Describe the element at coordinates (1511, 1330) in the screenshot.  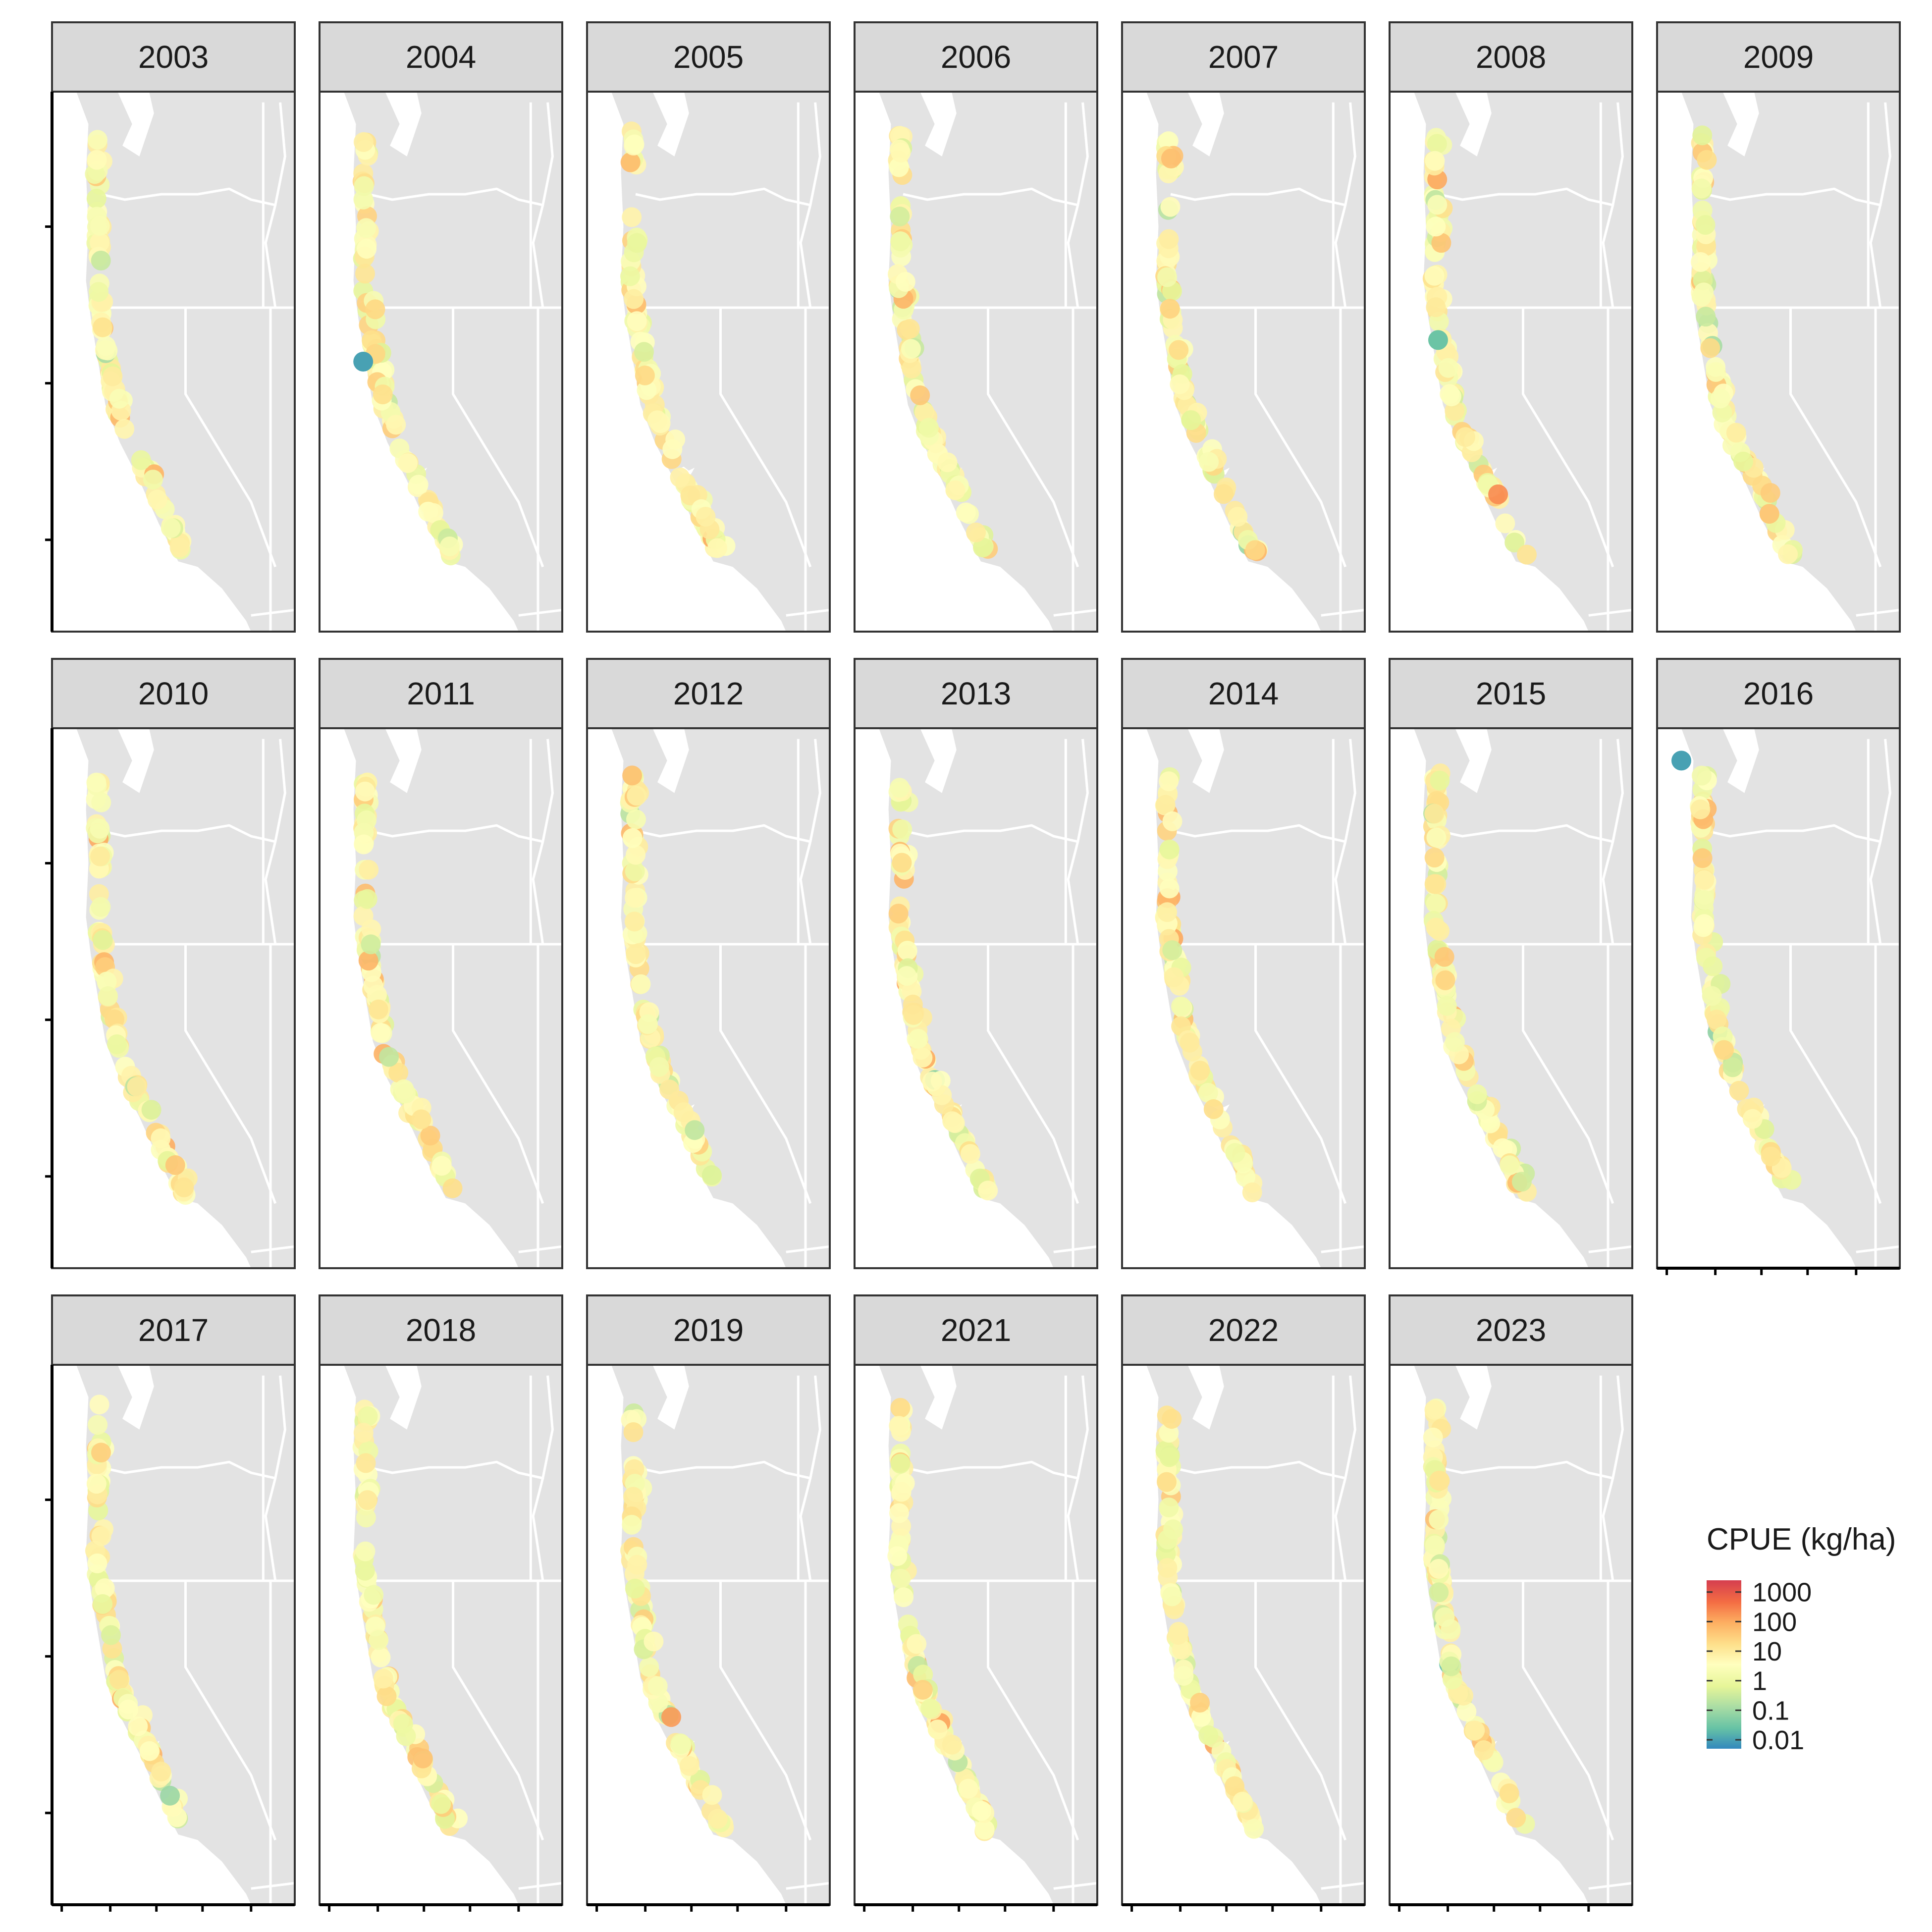
I see `facet-strip-label: 2023` at that location.